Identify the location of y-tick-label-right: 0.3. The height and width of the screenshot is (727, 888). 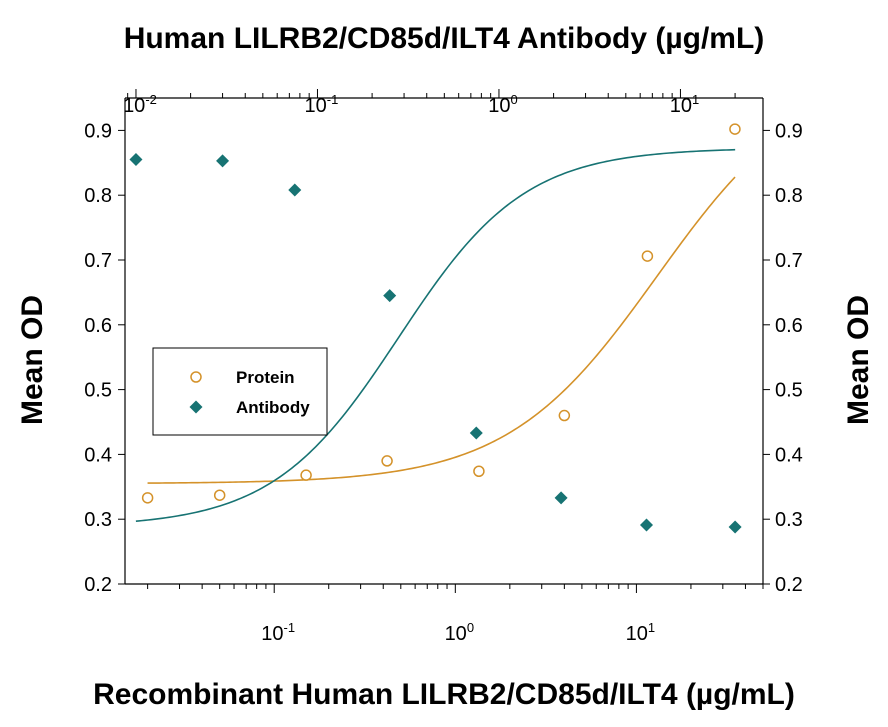
(789, 520).